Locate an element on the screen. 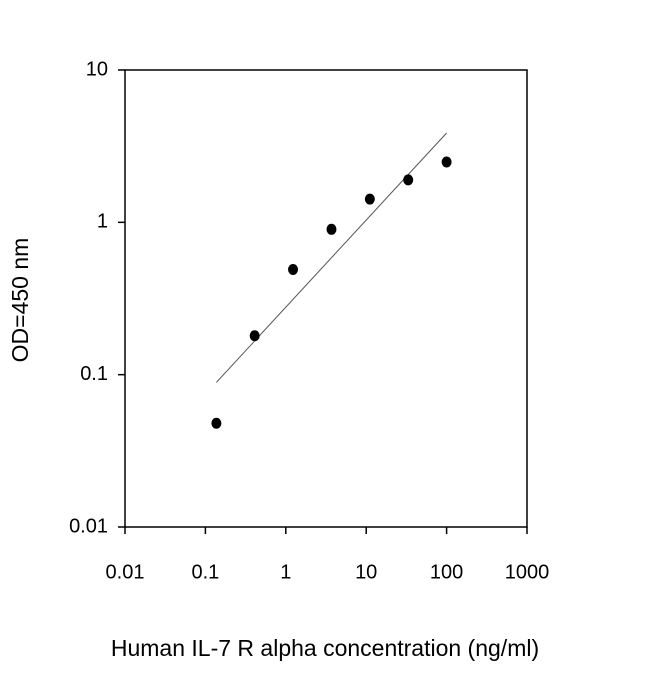  x-tick-label: 1000 is located at coordinates (527, 572).